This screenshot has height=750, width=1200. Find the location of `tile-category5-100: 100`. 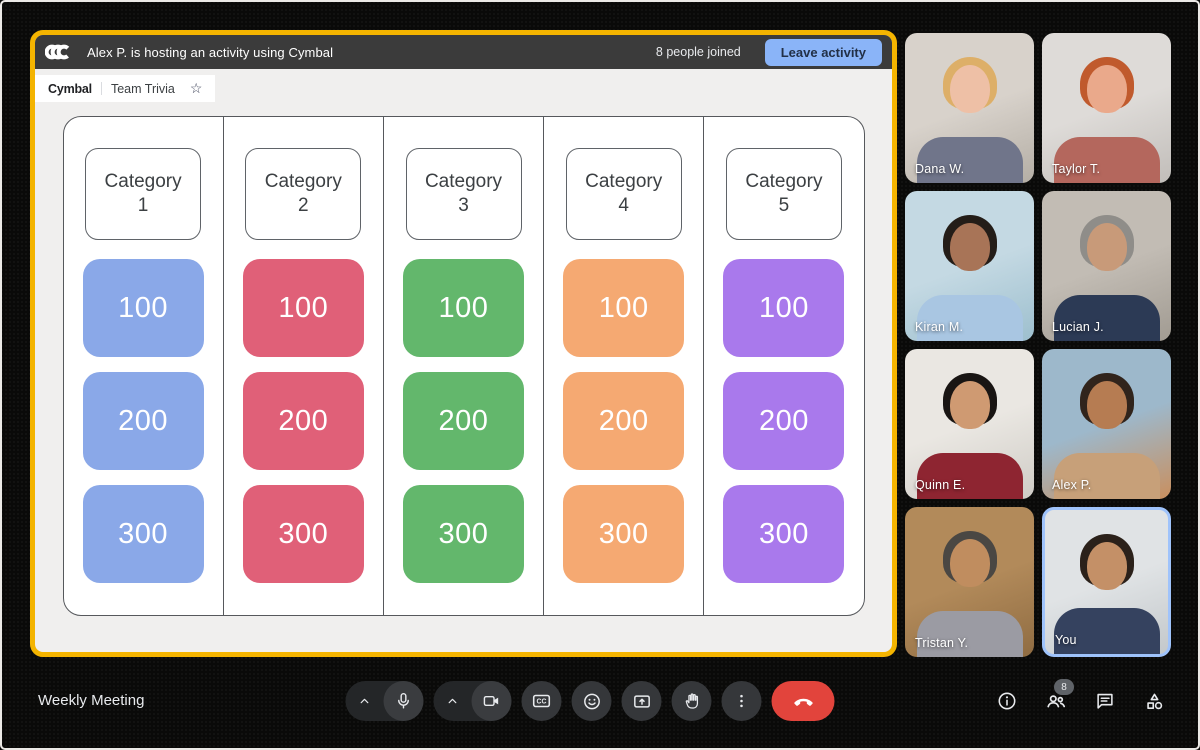

tile-category5-100: 100 is located at coordinates (784, 308).